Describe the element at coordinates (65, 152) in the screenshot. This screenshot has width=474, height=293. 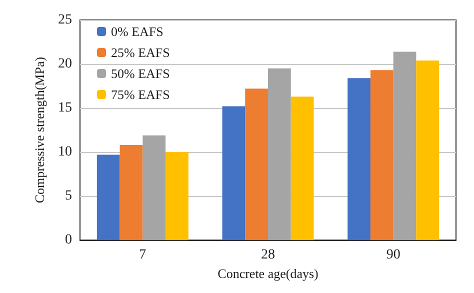
I see `y-tick-label: 10` at that location.